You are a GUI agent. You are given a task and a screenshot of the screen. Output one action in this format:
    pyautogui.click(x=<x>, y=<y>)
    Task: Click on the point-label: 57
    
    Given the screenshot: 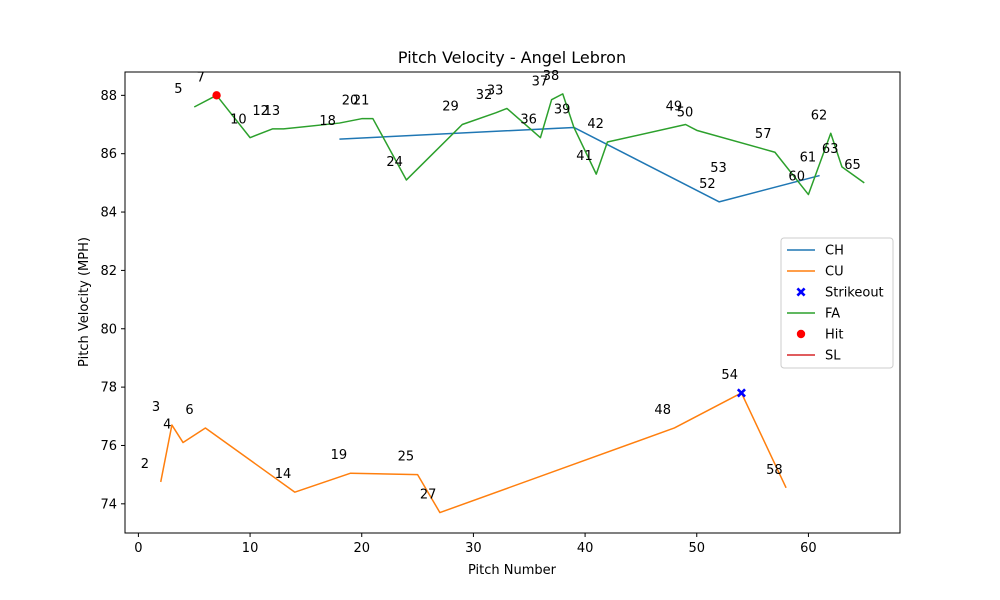 What is the action you would take?
    pyautogui.click(x=763, y=134)
    